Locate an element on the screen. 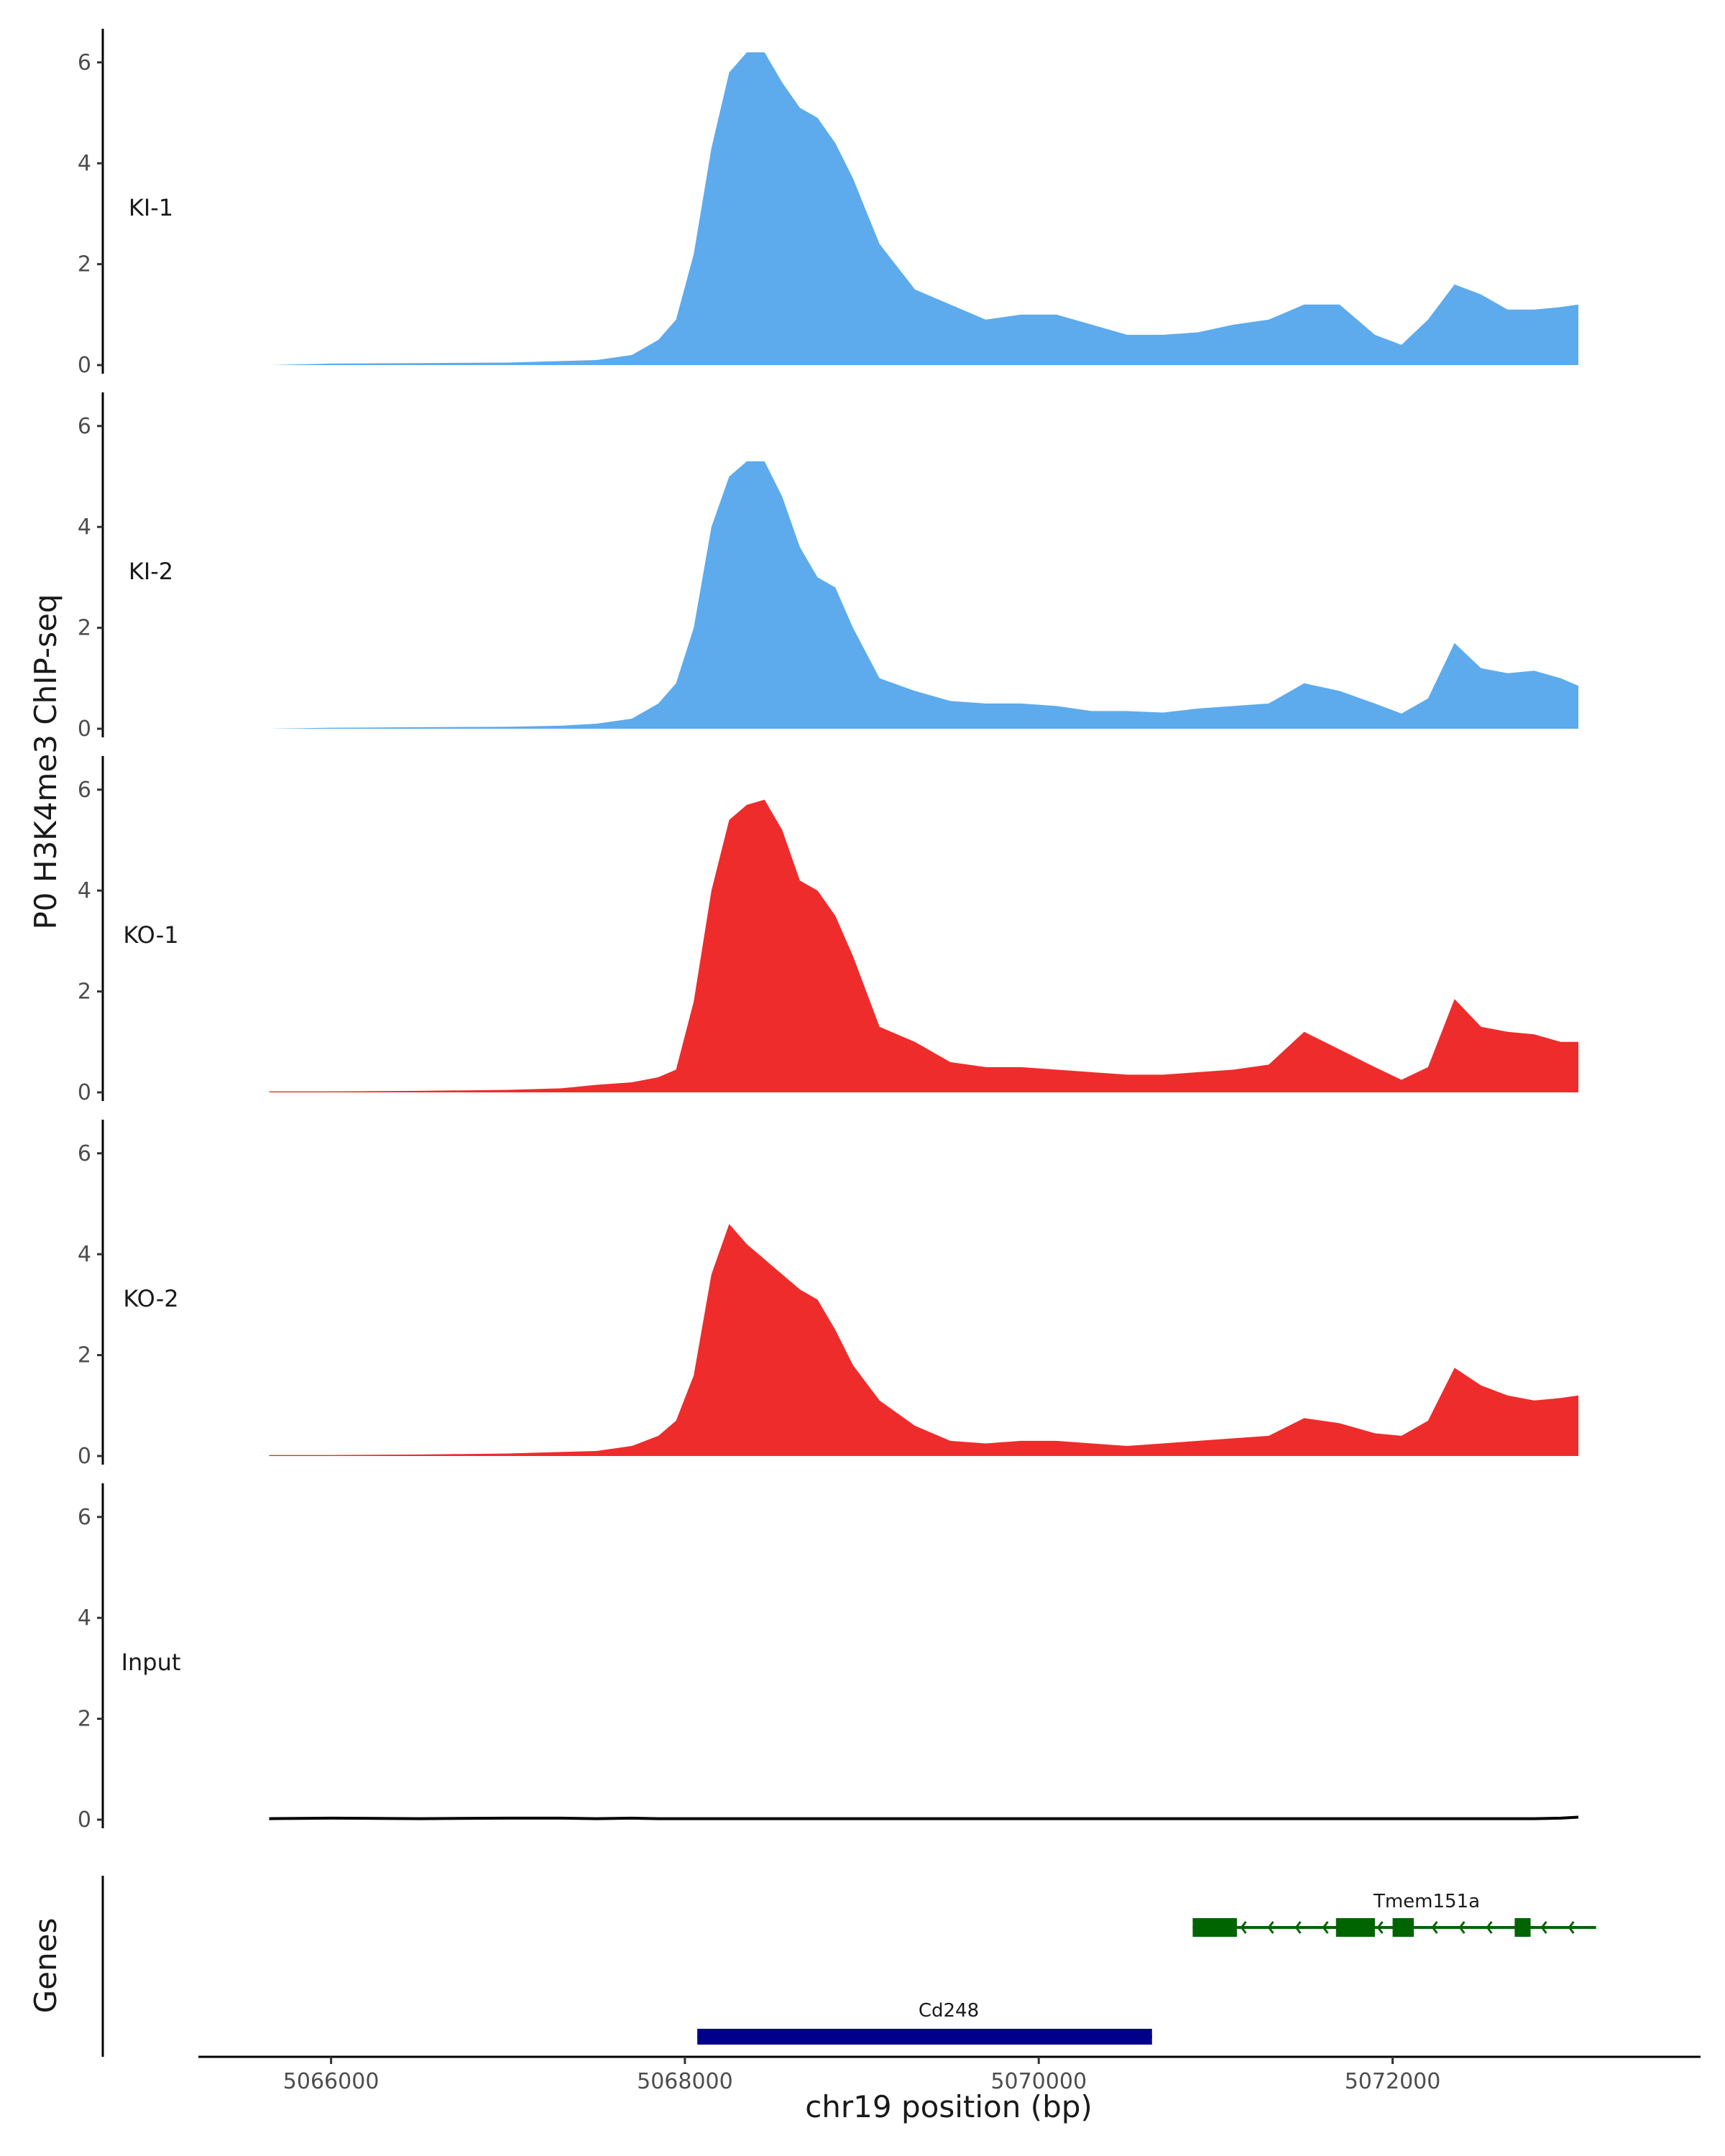 The image size is (1725, 2156). track-ko-1: 0 2 4 6 KO-1 is located at coordinates (828, 931).